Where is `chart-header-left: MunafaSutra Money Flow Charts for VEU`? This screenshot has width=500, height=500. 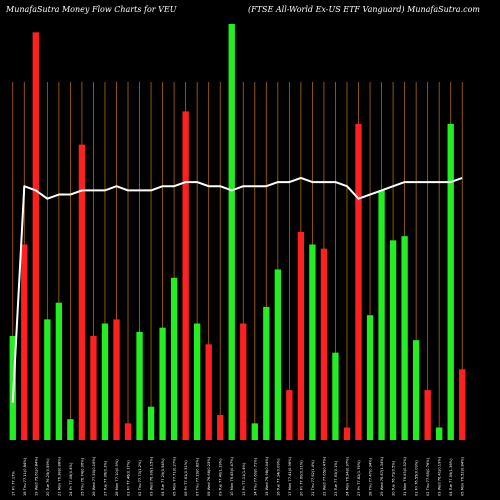 chart-header-left: MunafaSutra Money Flow Charts for VEU is located at coordinates (91, 9).